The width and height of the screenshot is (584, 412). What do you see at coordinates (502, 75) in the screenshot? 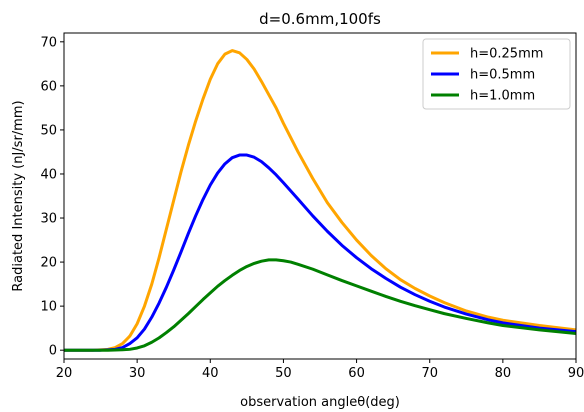
I see `legend-label: h=0.5mm` at bounding box center [502, 75].